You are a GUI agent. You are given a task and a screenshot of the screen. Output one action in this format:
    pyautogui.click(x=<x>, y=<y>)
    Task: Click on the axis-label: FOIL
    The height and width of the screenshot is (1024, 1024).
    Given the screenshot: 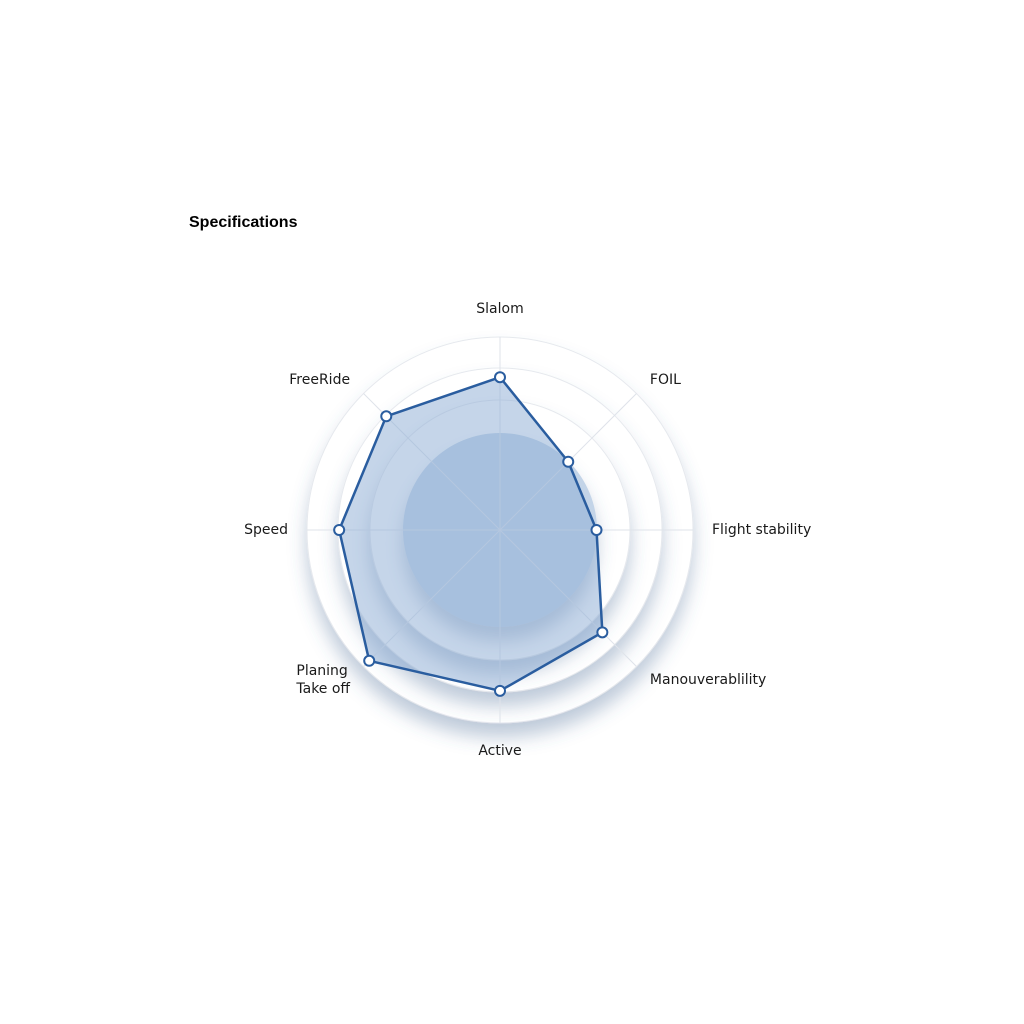 What is the action you would take?
    pyautogui.click(x=665, y=380)
    